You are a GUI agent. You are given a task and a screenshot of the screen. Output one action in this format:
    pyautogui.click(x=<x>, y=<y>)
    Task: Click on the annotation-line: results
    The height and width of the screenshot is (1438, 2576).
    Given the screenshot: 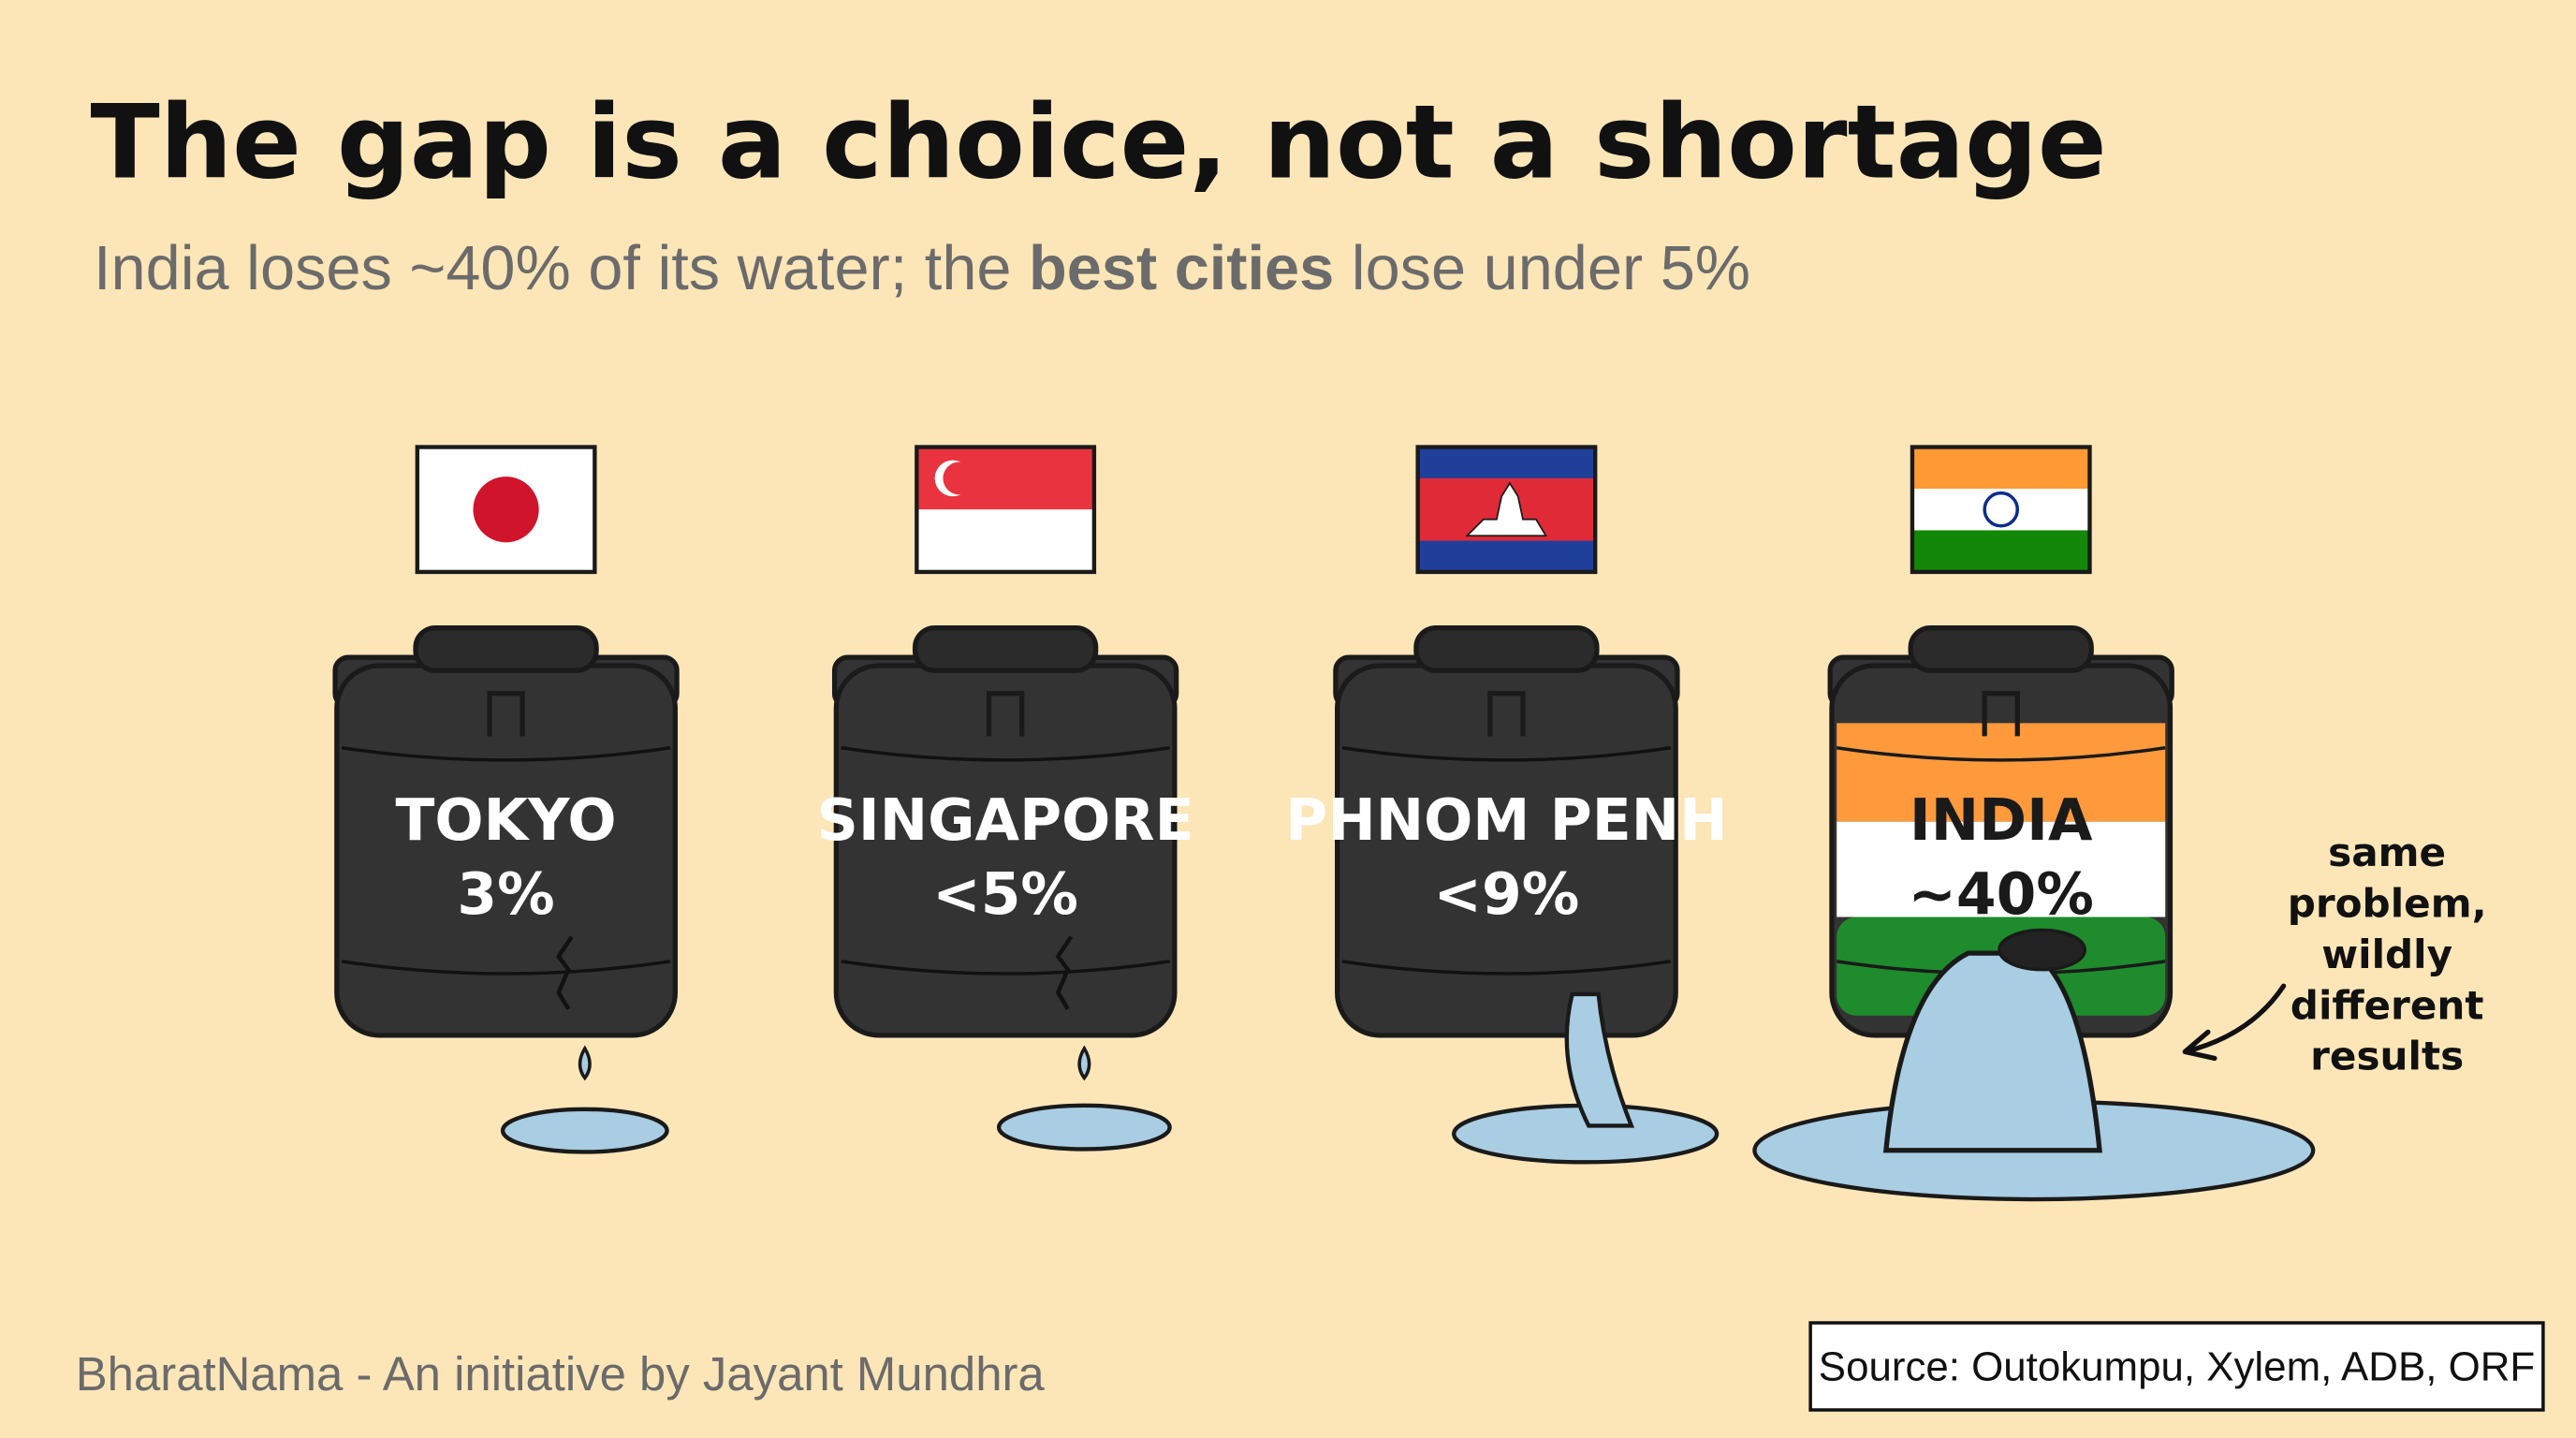 What is the action you would take?
    pyautogui.click(x=2387, y=1056)
    